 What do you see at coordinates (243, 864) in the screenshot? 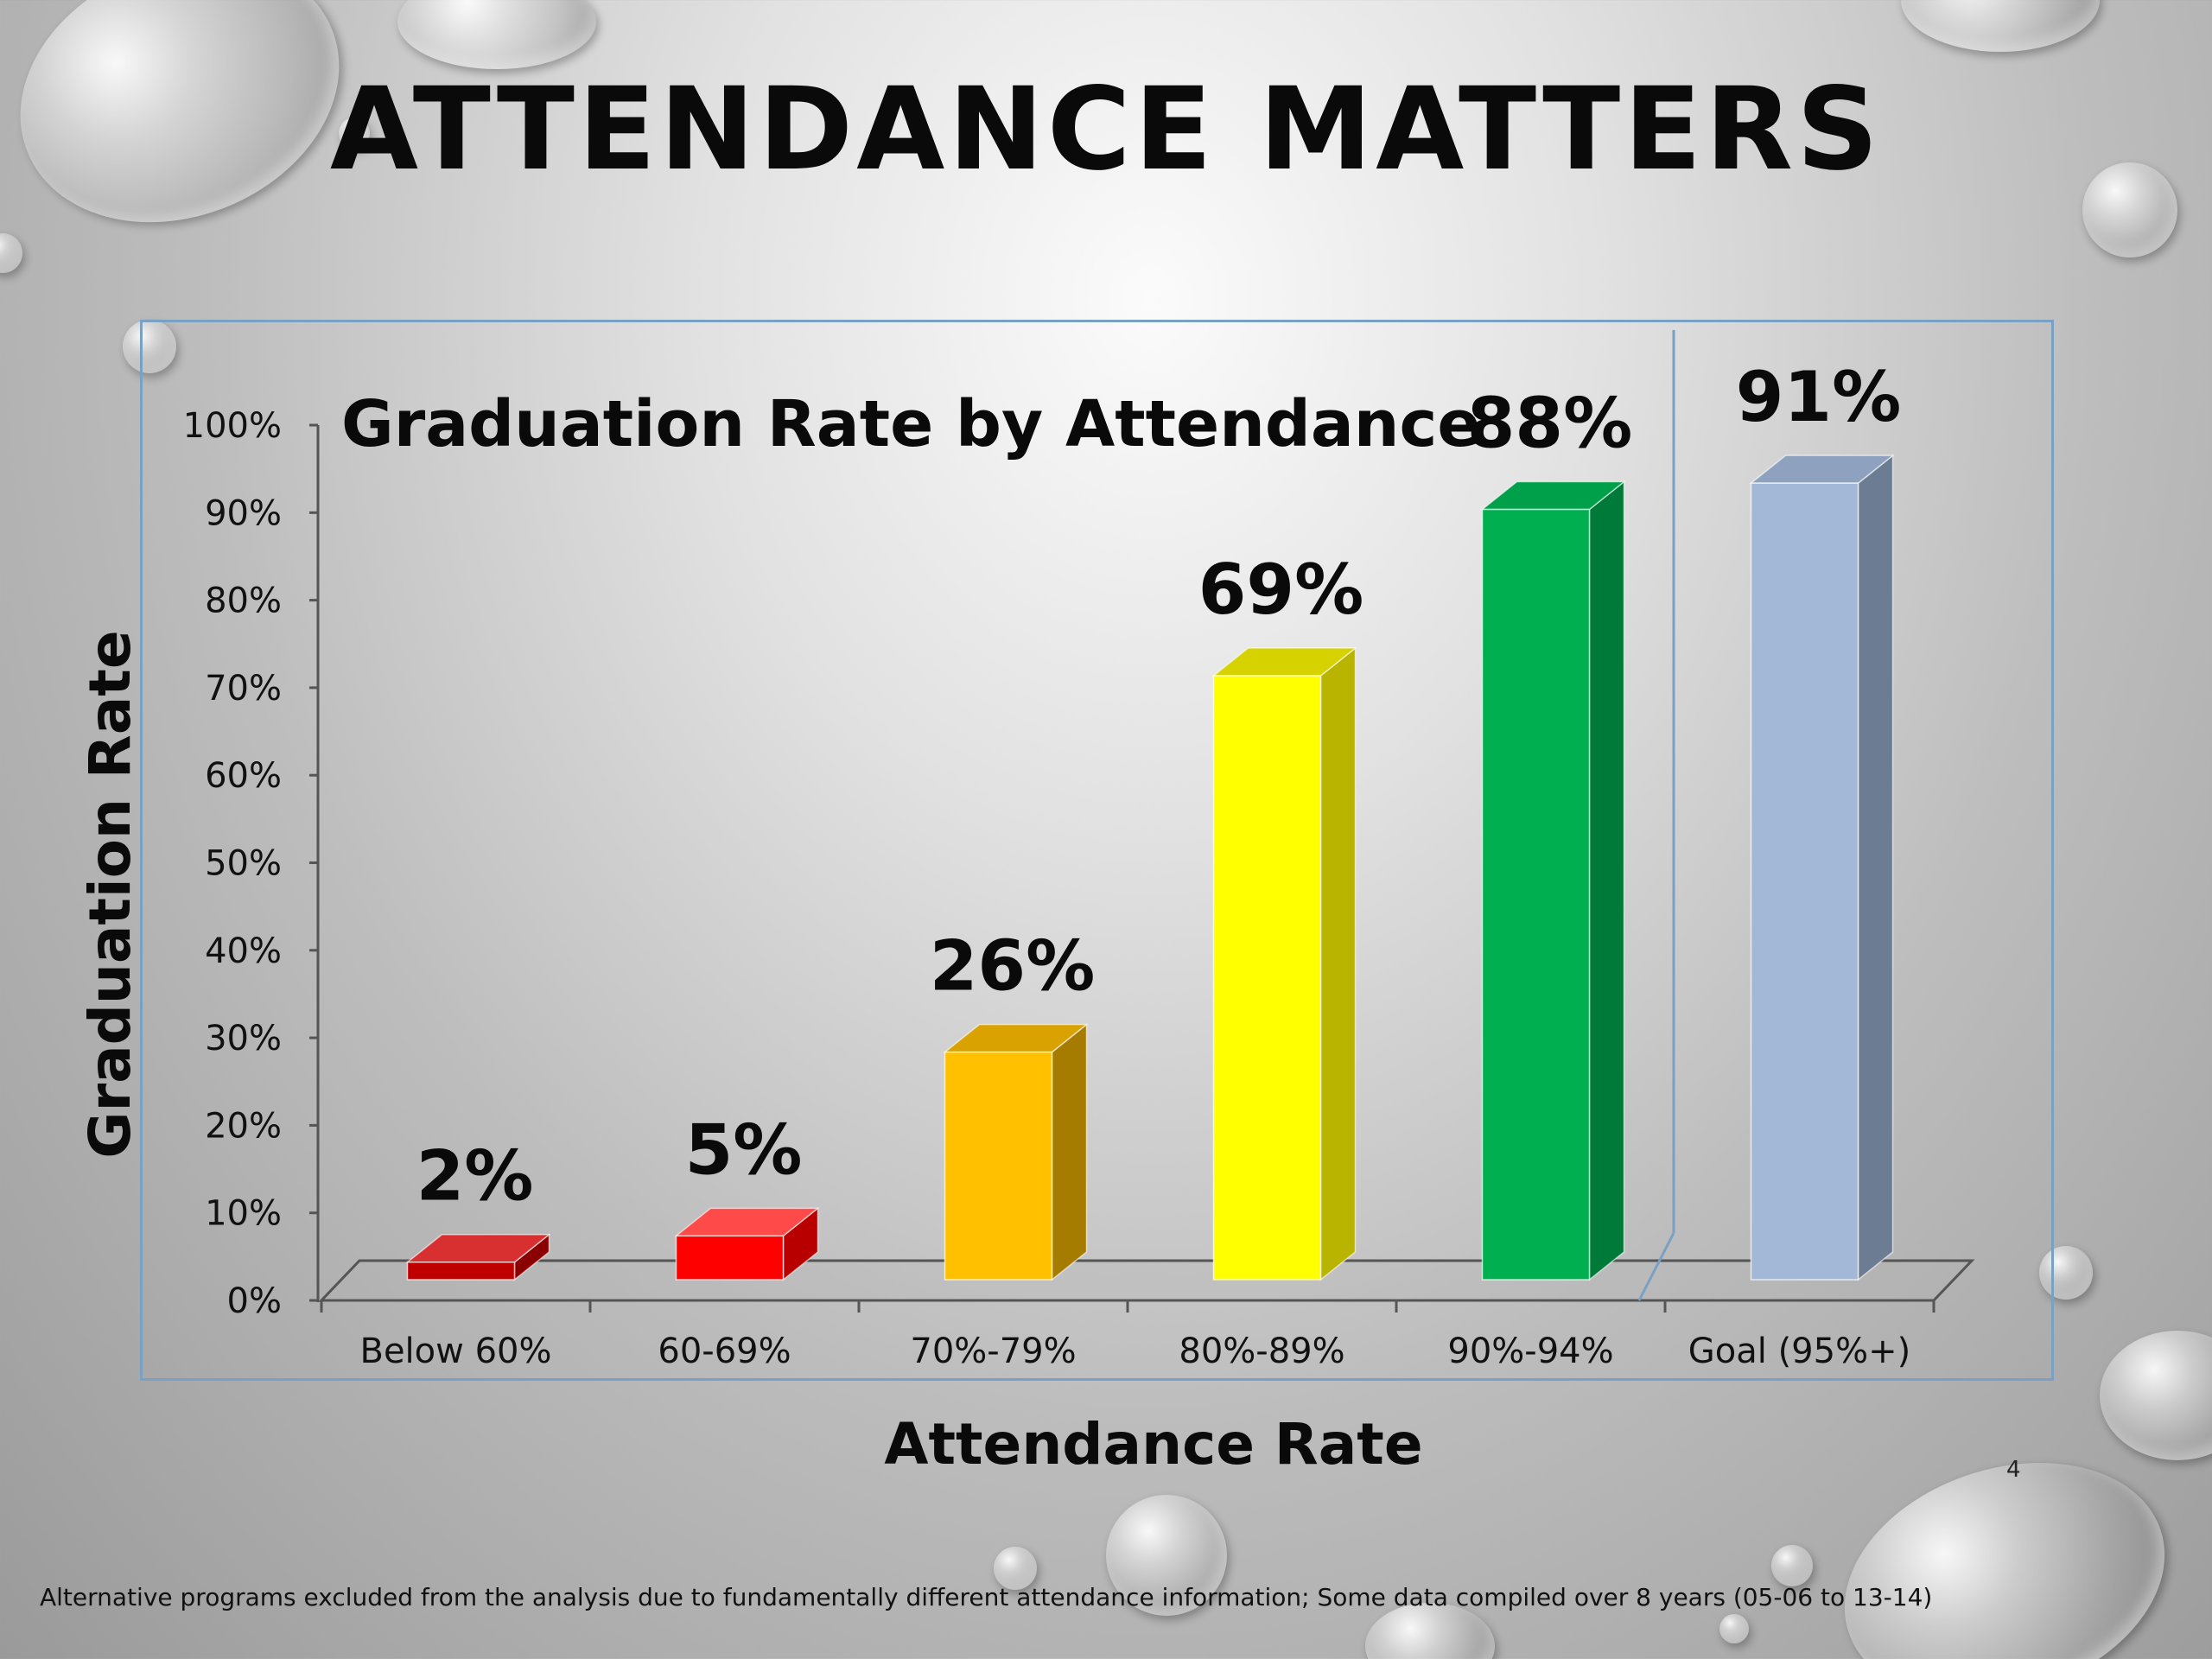
I see `y-tick-label: 50%` at bounding box center [243, 864].